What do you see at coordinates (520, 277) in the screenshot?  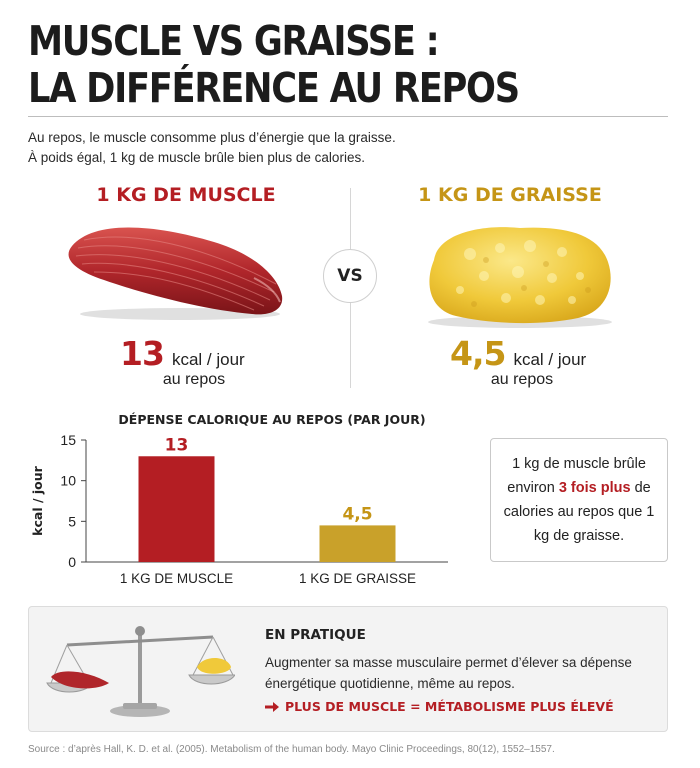 I see `fat-image` at bounding box center [520, 277].